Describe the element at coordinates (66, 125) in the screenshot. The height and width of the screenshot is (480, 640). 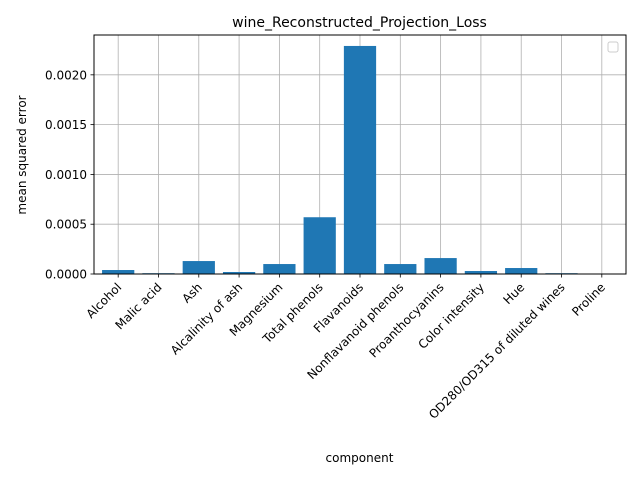
I see `y-tick-label: 0.0015` at that location.